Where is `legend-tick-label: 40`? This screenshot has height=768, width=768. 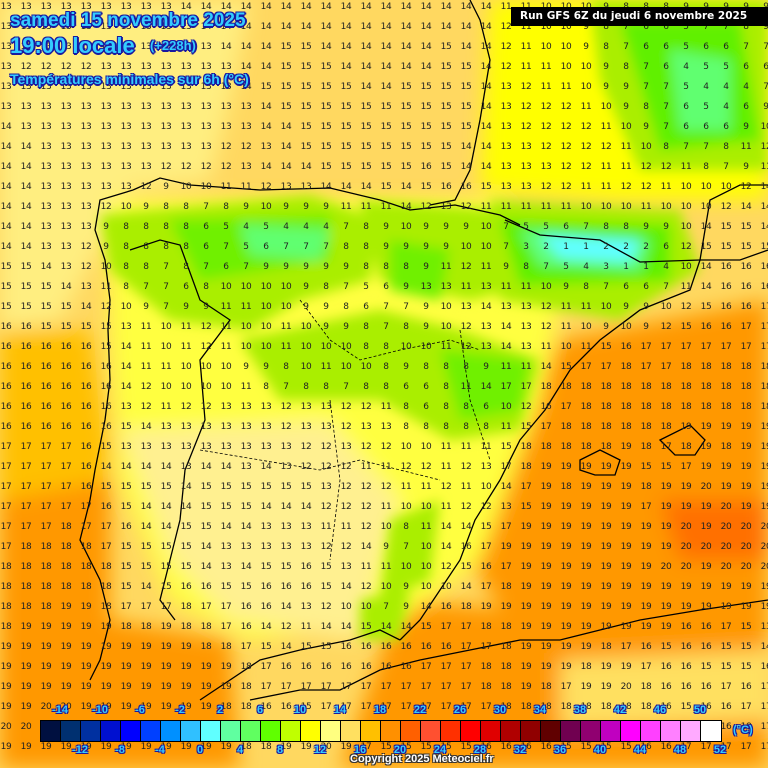 legend-tick-label: 40 is located at coordinates (600, 750).